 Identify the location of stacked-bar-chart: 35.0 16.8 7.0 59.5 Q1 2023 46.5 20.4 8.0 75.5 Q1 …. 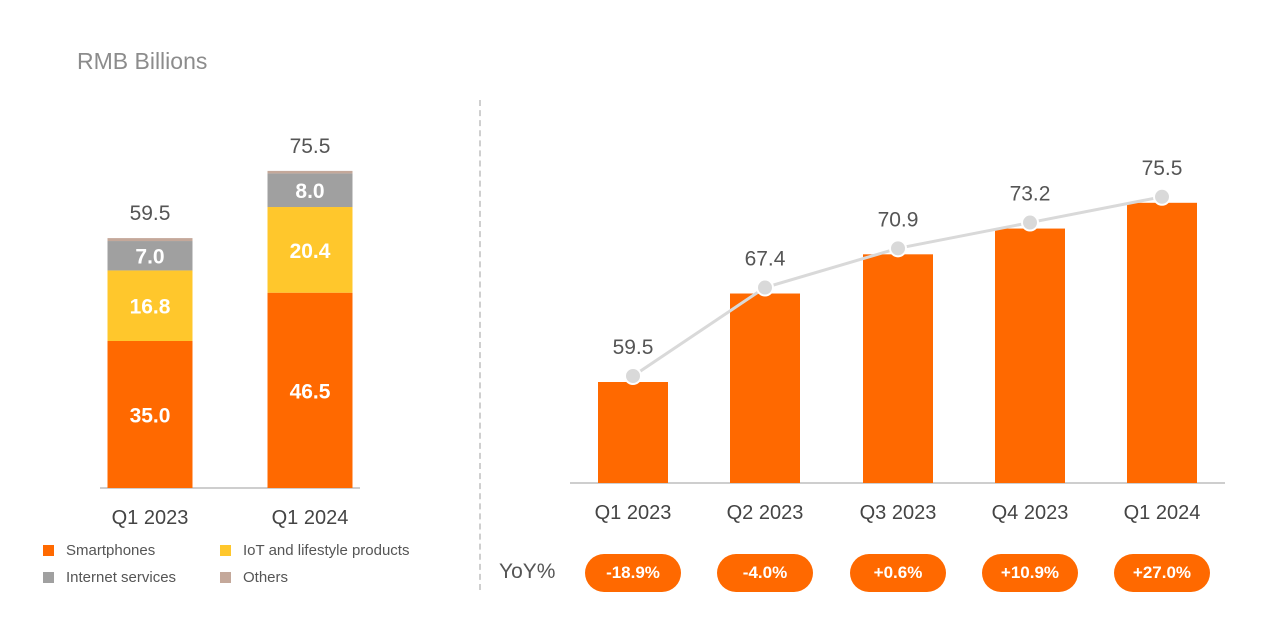
(230, 332).